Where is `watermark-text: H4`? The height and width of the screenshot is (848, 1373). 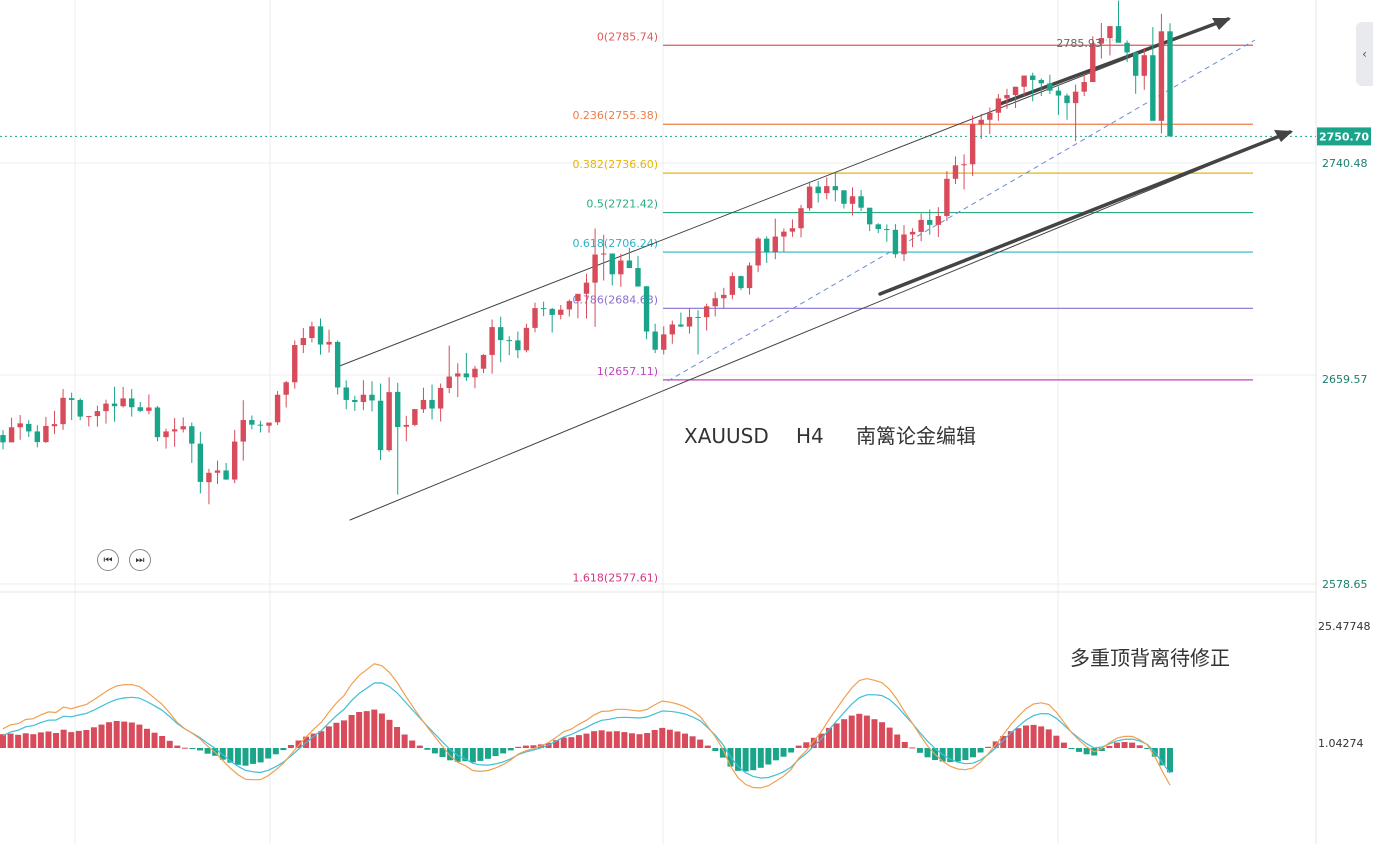
watermark-text: H4 is located at coordinates (810, 436).